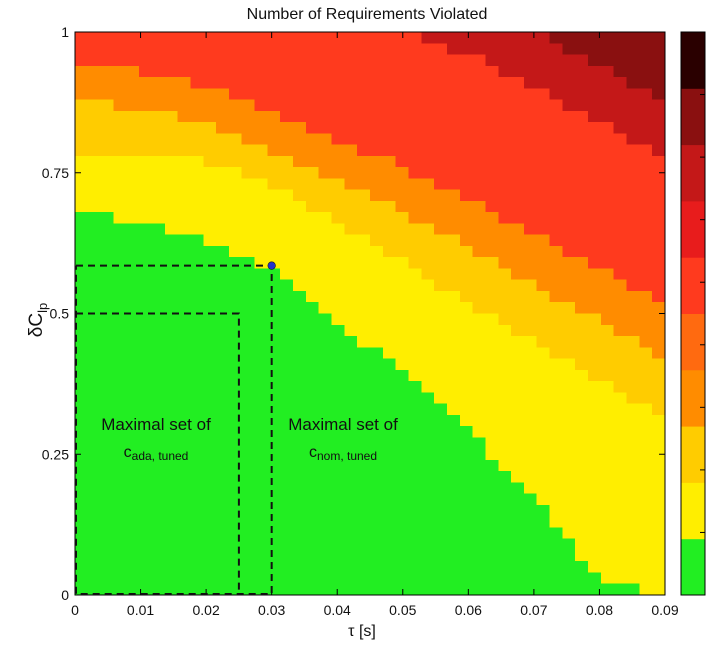  Describe the element at coordinates (468, 610) in the screenshot. I see `x-tick-label: 0.06` at that location.